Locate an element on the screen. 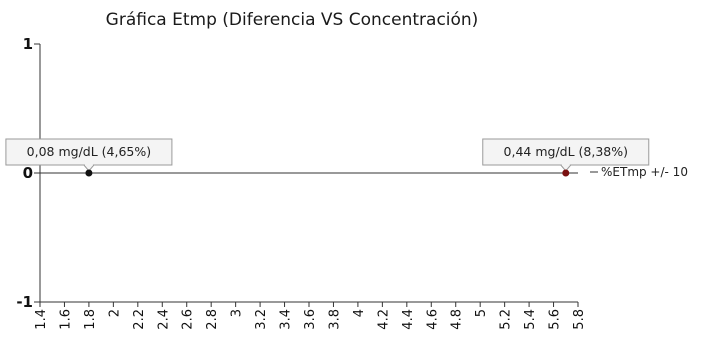 Image resolution: width=708 pixels, height=337 pixels. y-tick-label: -1 is located at coordinates (24, 302).